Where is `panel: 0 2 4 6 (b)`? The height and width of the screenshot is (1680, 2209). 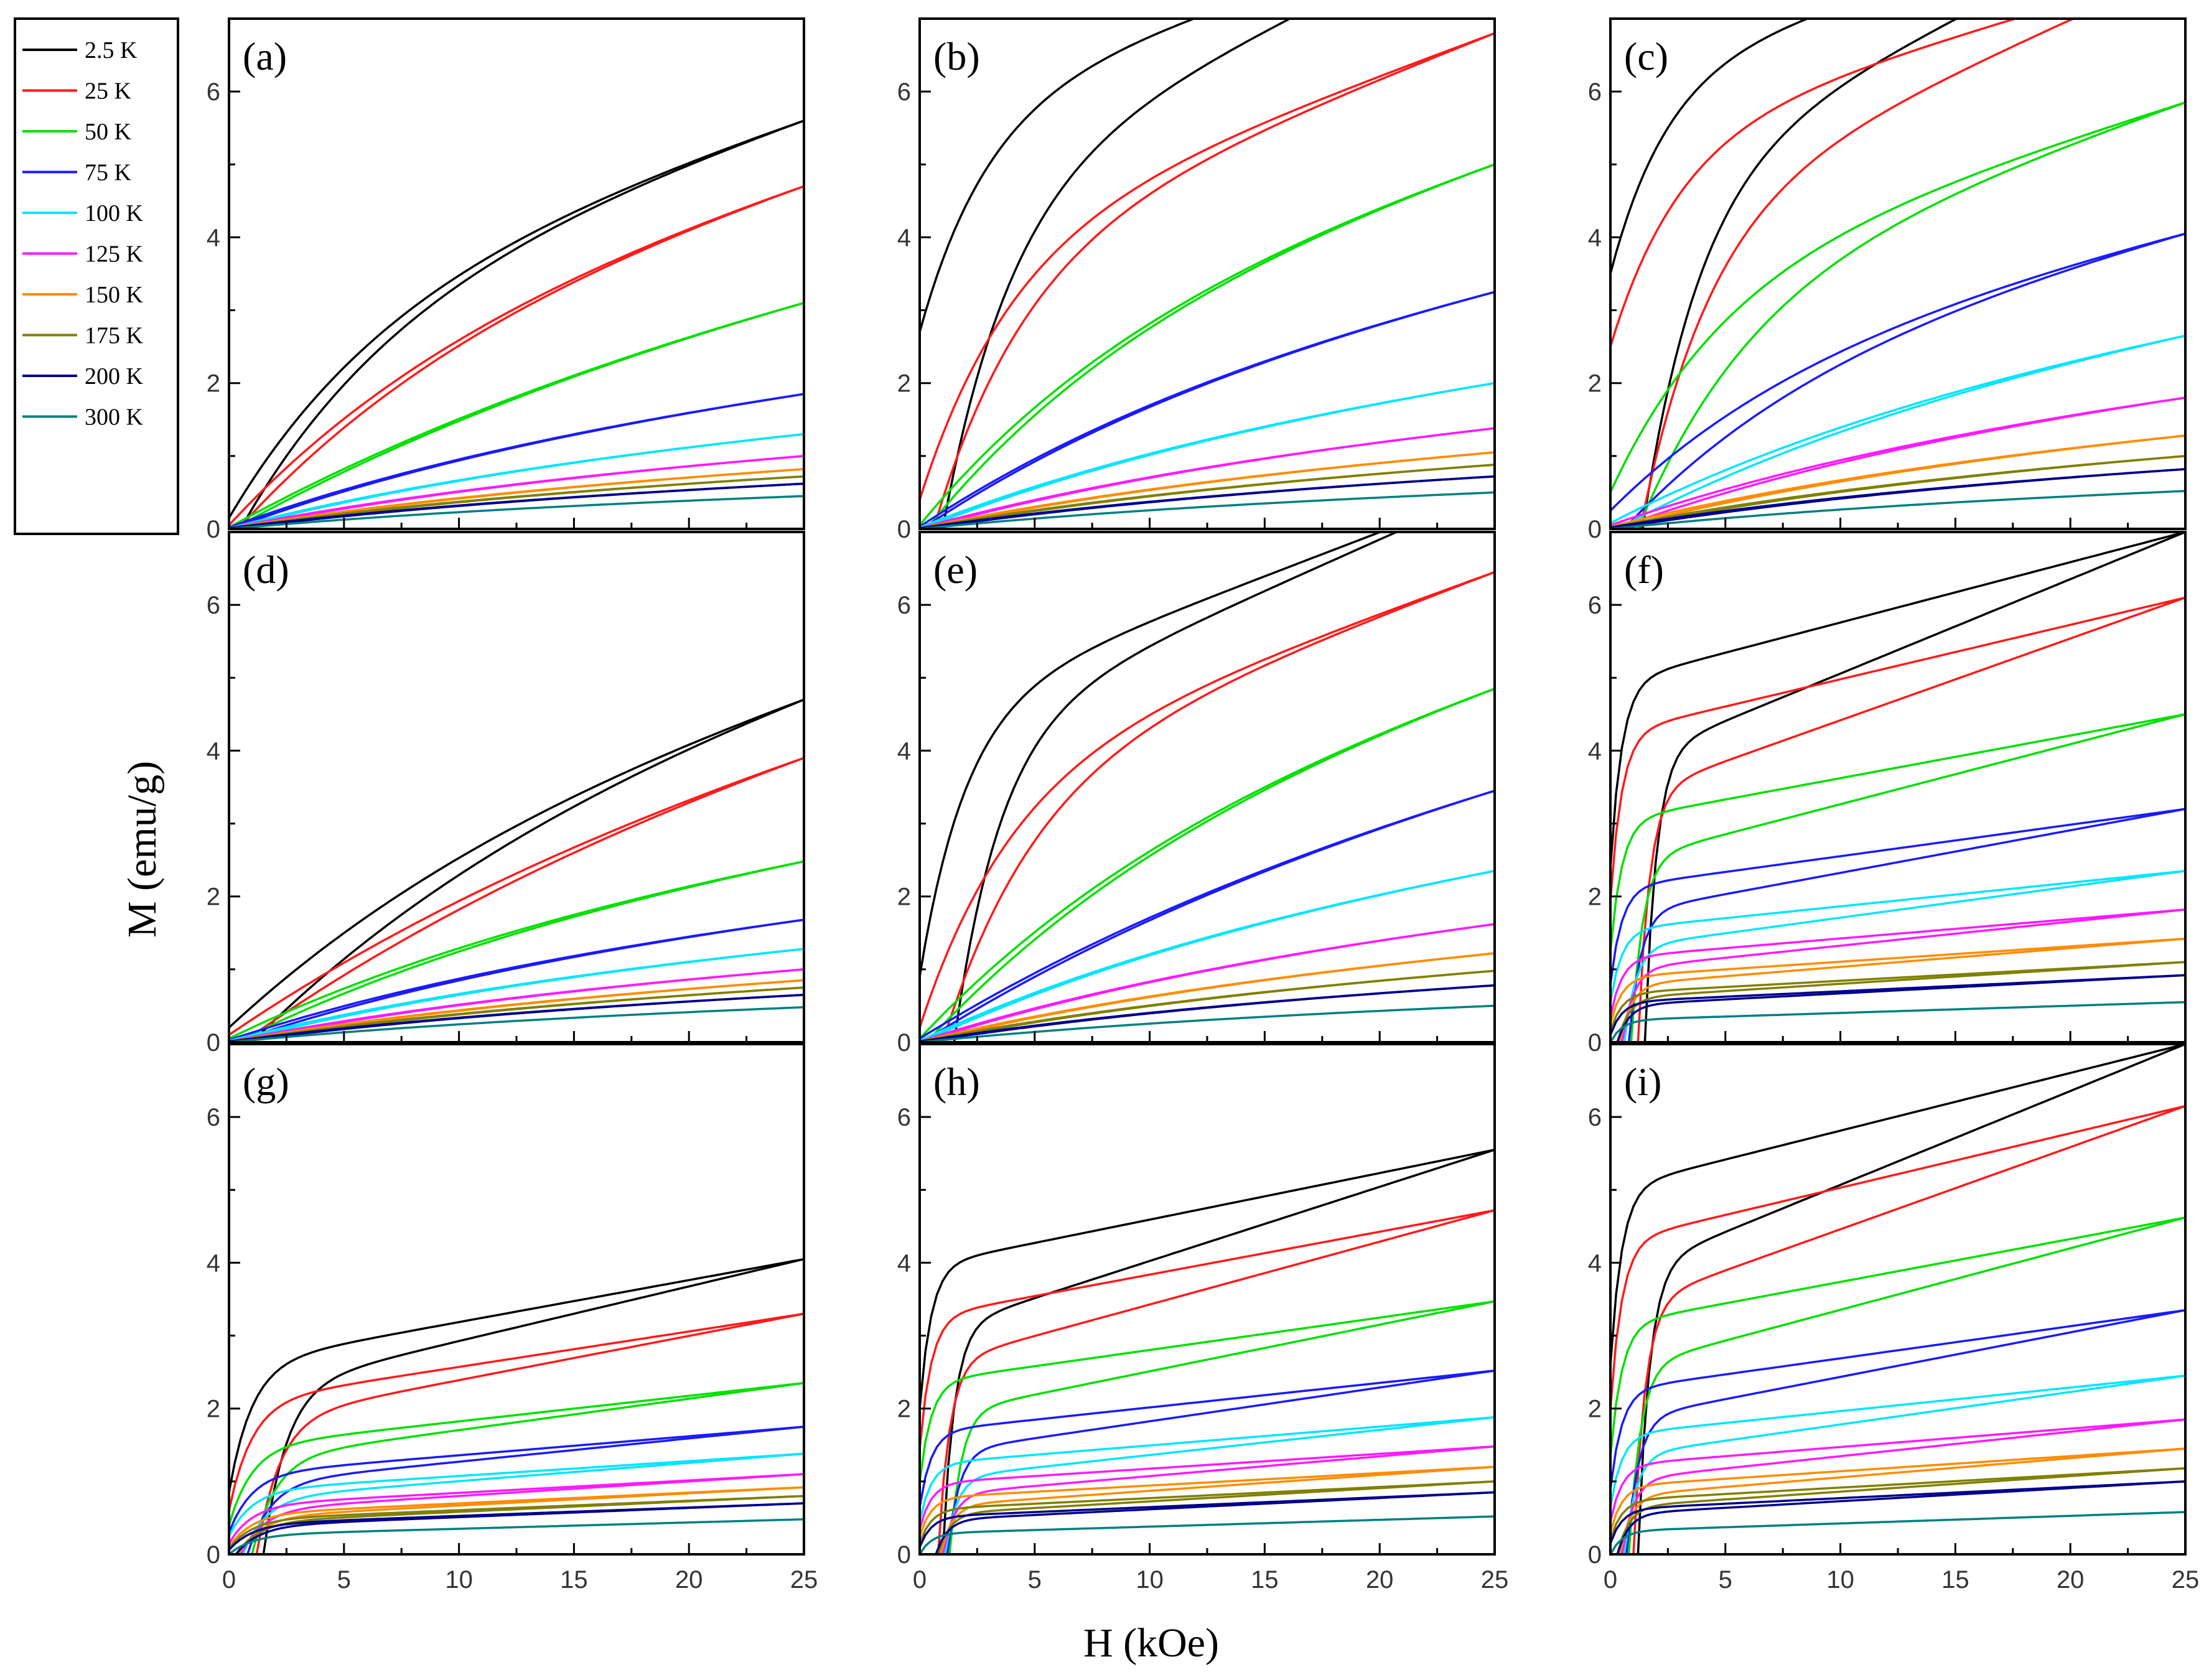
panel: 0 2 4 6 (b) is located at coordinates (1197, 280).